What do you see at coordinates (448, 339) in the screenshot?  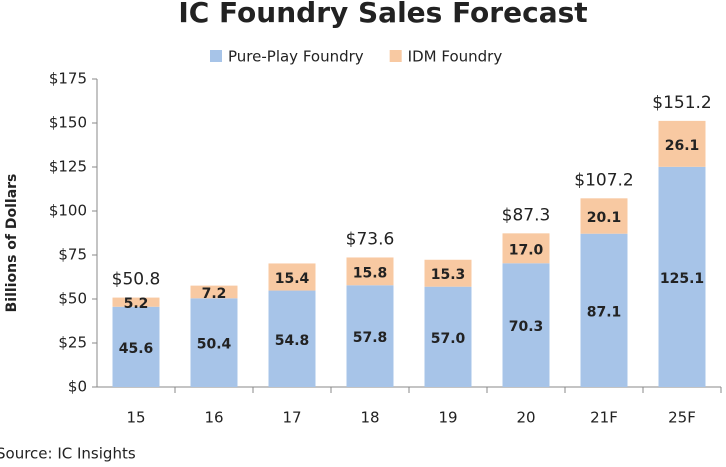 I see `value-label: 57.0` at bounding box center [448, 339].